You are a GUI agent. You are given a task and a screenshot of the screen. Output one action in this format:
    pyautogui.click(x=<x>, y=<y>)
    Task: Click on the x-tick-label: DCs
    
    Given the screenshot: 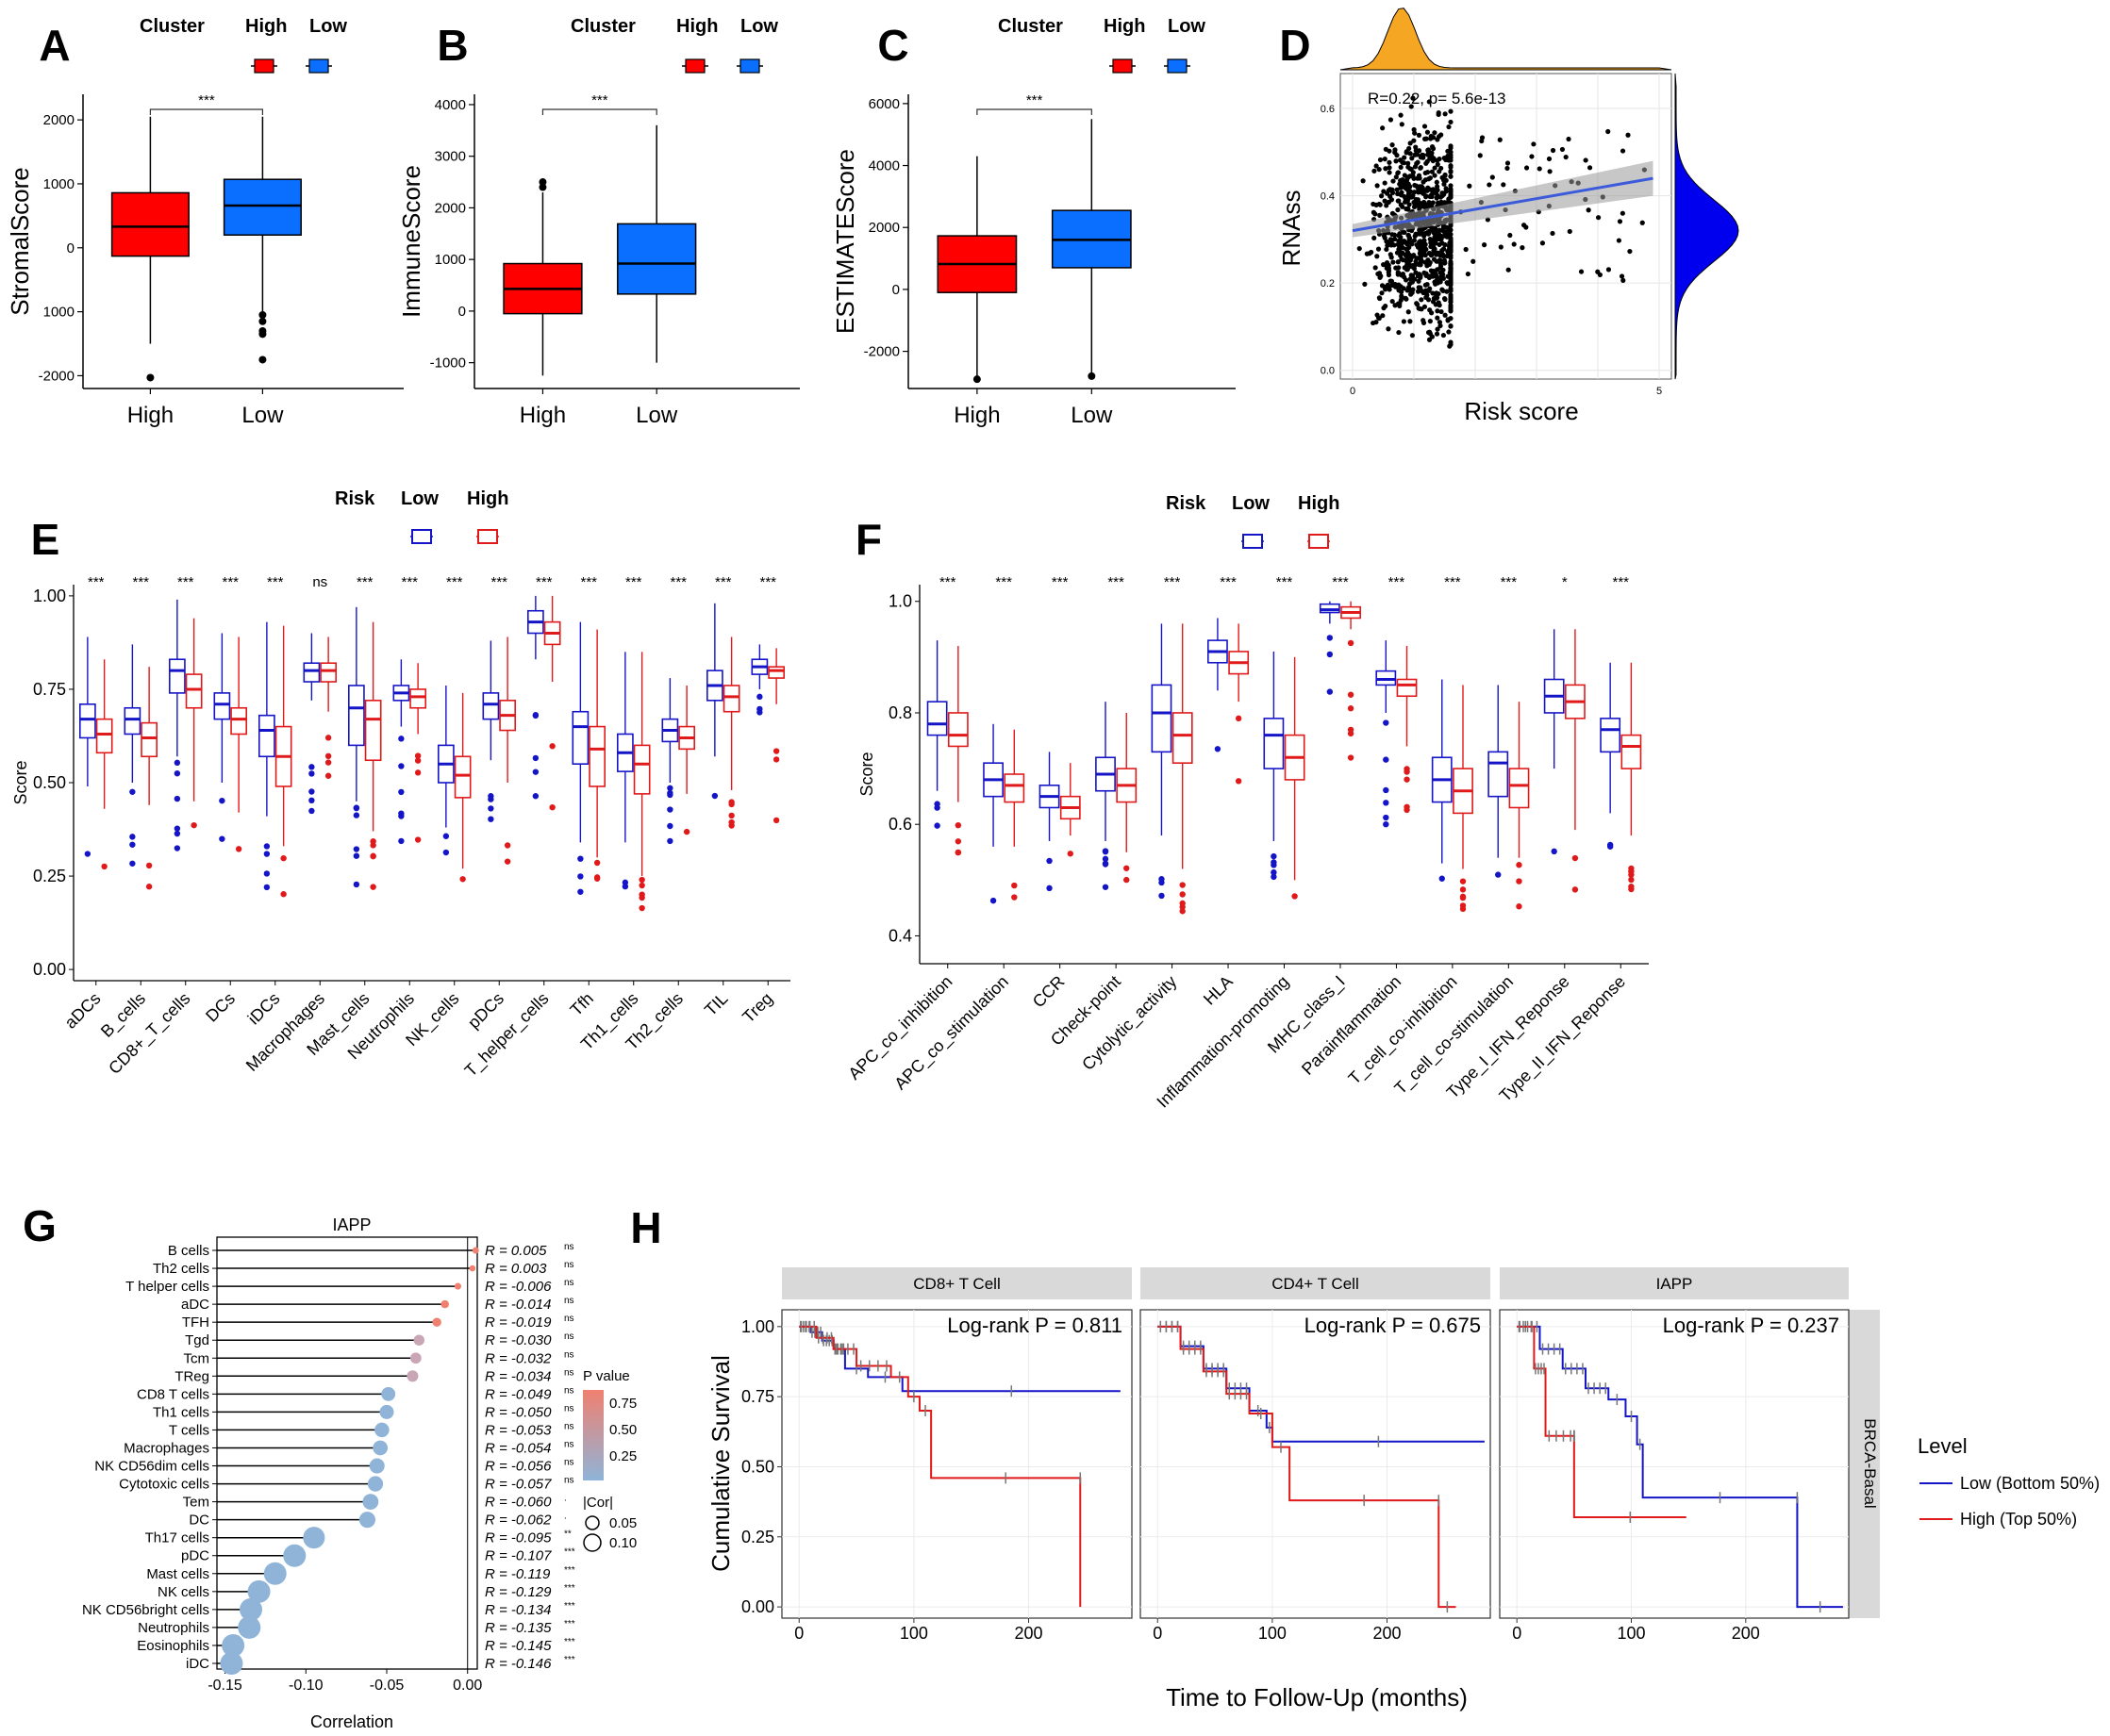 What is the action you would take?
    pyautogui.click(x=220, y=1007)
    